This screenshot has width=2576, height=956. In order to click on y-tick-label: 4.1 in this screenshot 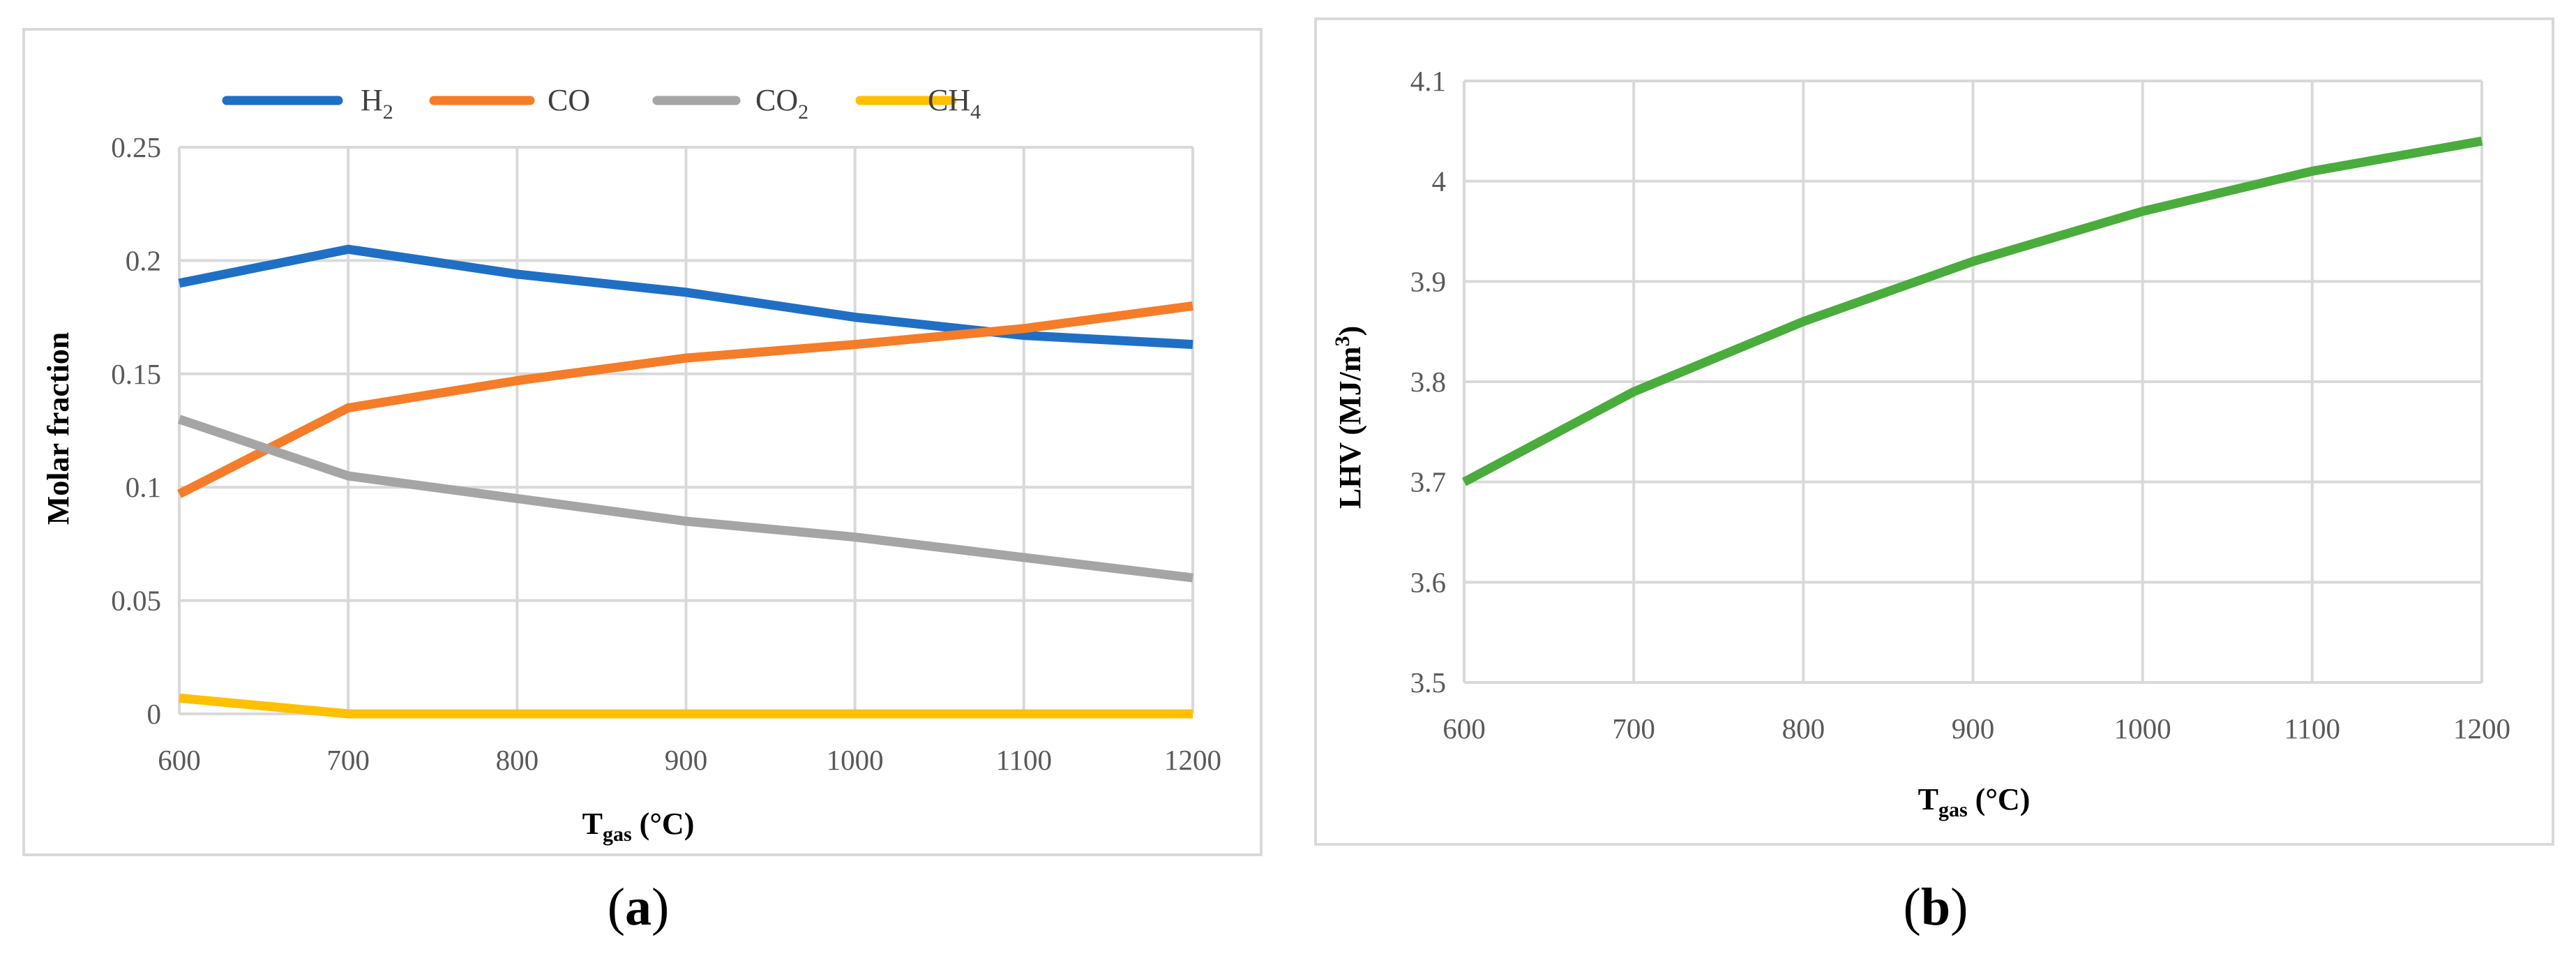, I will do `click(1428, 81)`.